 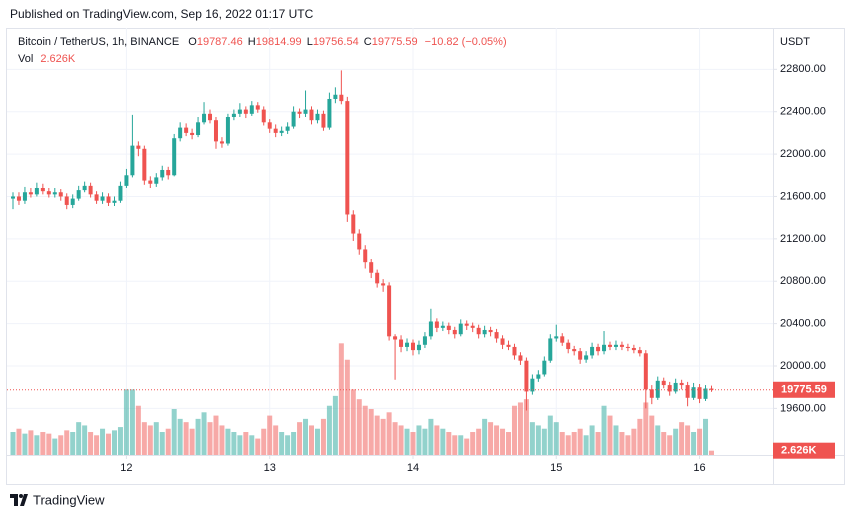 What do you see at coordinates (98, 42) in the screenshot?
I see `symbol: Bitcoin / TetherUS, 1h, BINANCE` at bounding box center [98, 42].